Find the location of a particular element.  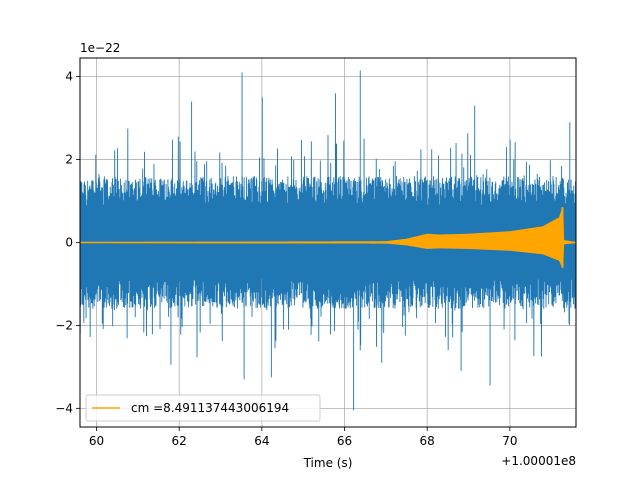

y-scale-label: 1e−22 is located at coordinates (100, 48).